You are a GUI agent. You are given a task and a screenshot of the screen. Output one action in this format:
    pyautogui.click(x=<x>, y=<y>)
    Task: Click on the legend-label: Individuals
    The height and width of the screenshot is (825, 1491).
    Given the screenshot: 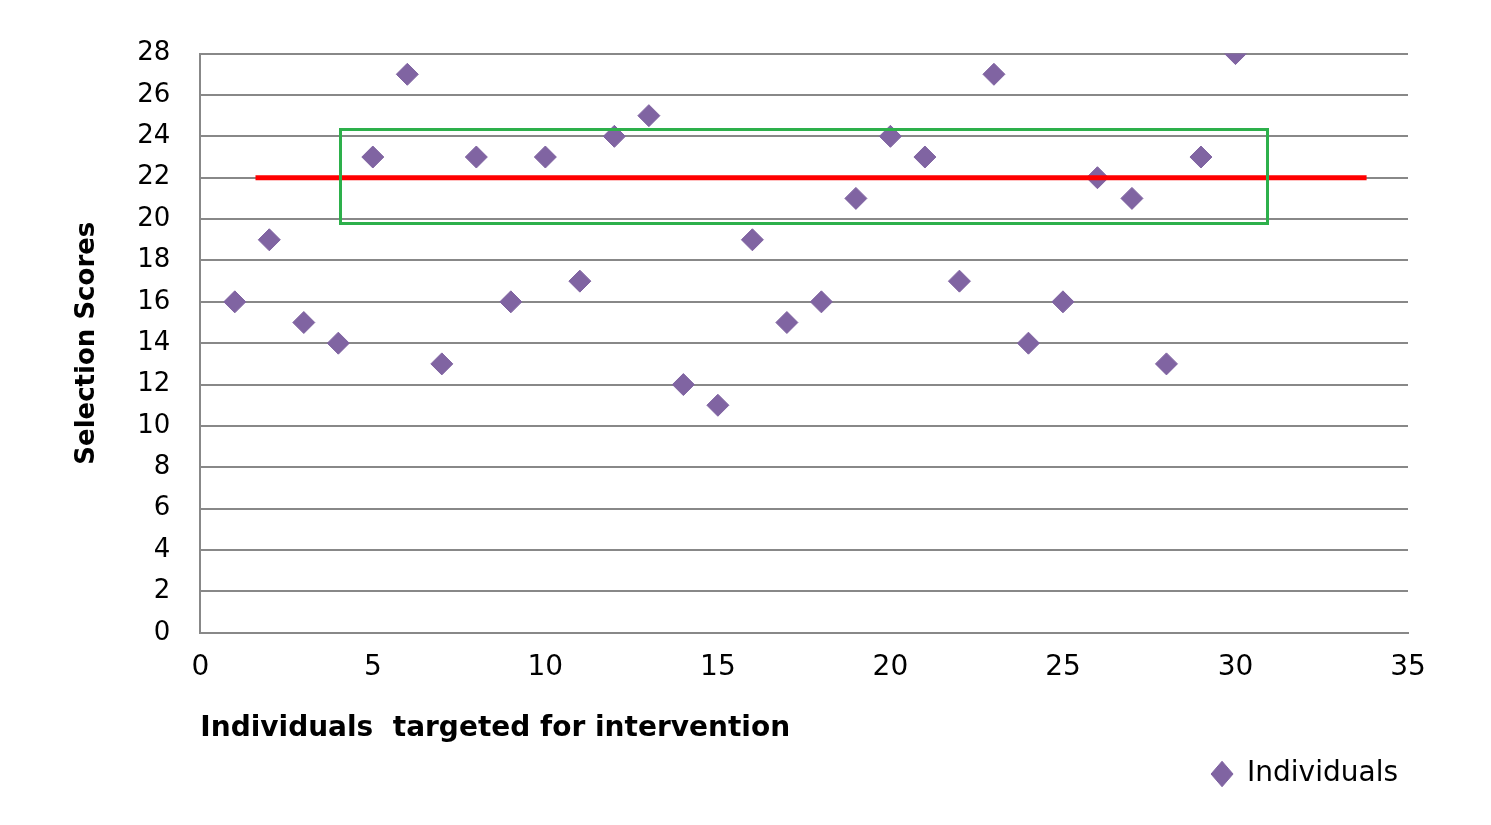 What is the action you would take?
    pyautogui.click(x=1322, y=772)
    